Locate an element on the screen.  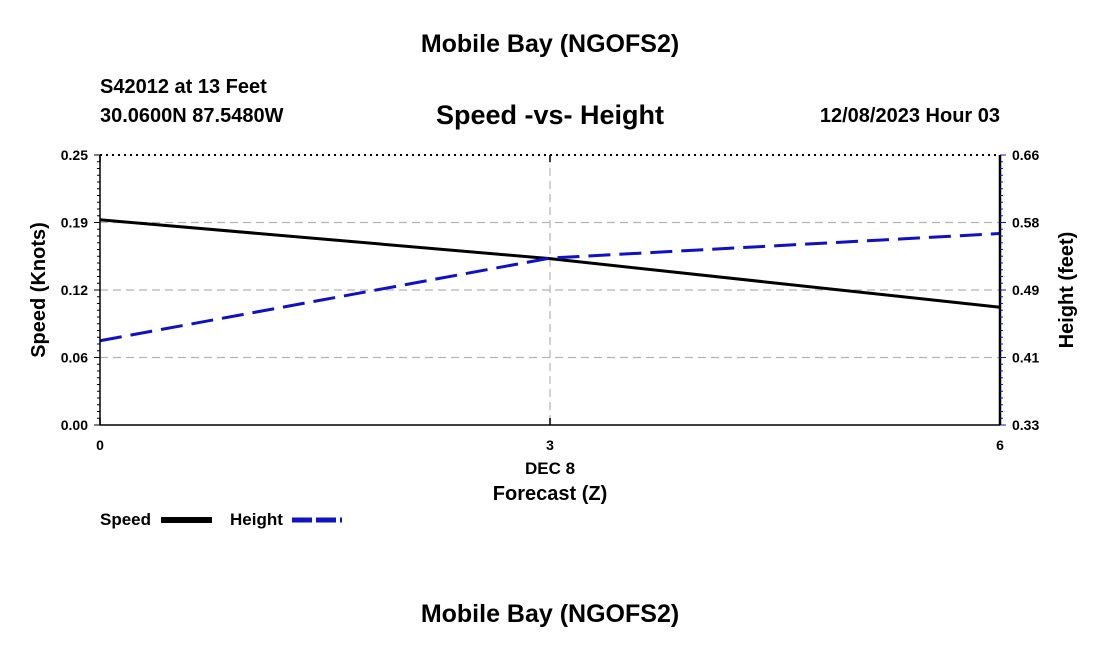
series-line-height is located at coordinates (550, 287).